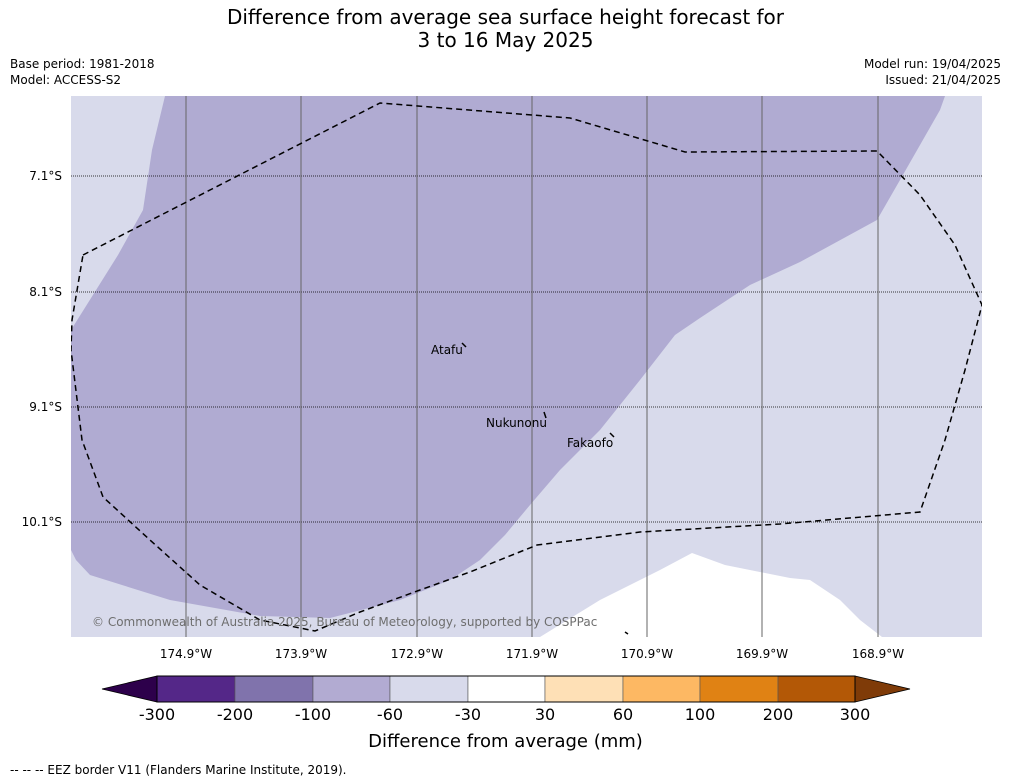 The image size is (1011, 781). Describe the element at coordinates (505, 741) in the screenshot. I see `colorbar-title: Difference from average (mm)` at that location.